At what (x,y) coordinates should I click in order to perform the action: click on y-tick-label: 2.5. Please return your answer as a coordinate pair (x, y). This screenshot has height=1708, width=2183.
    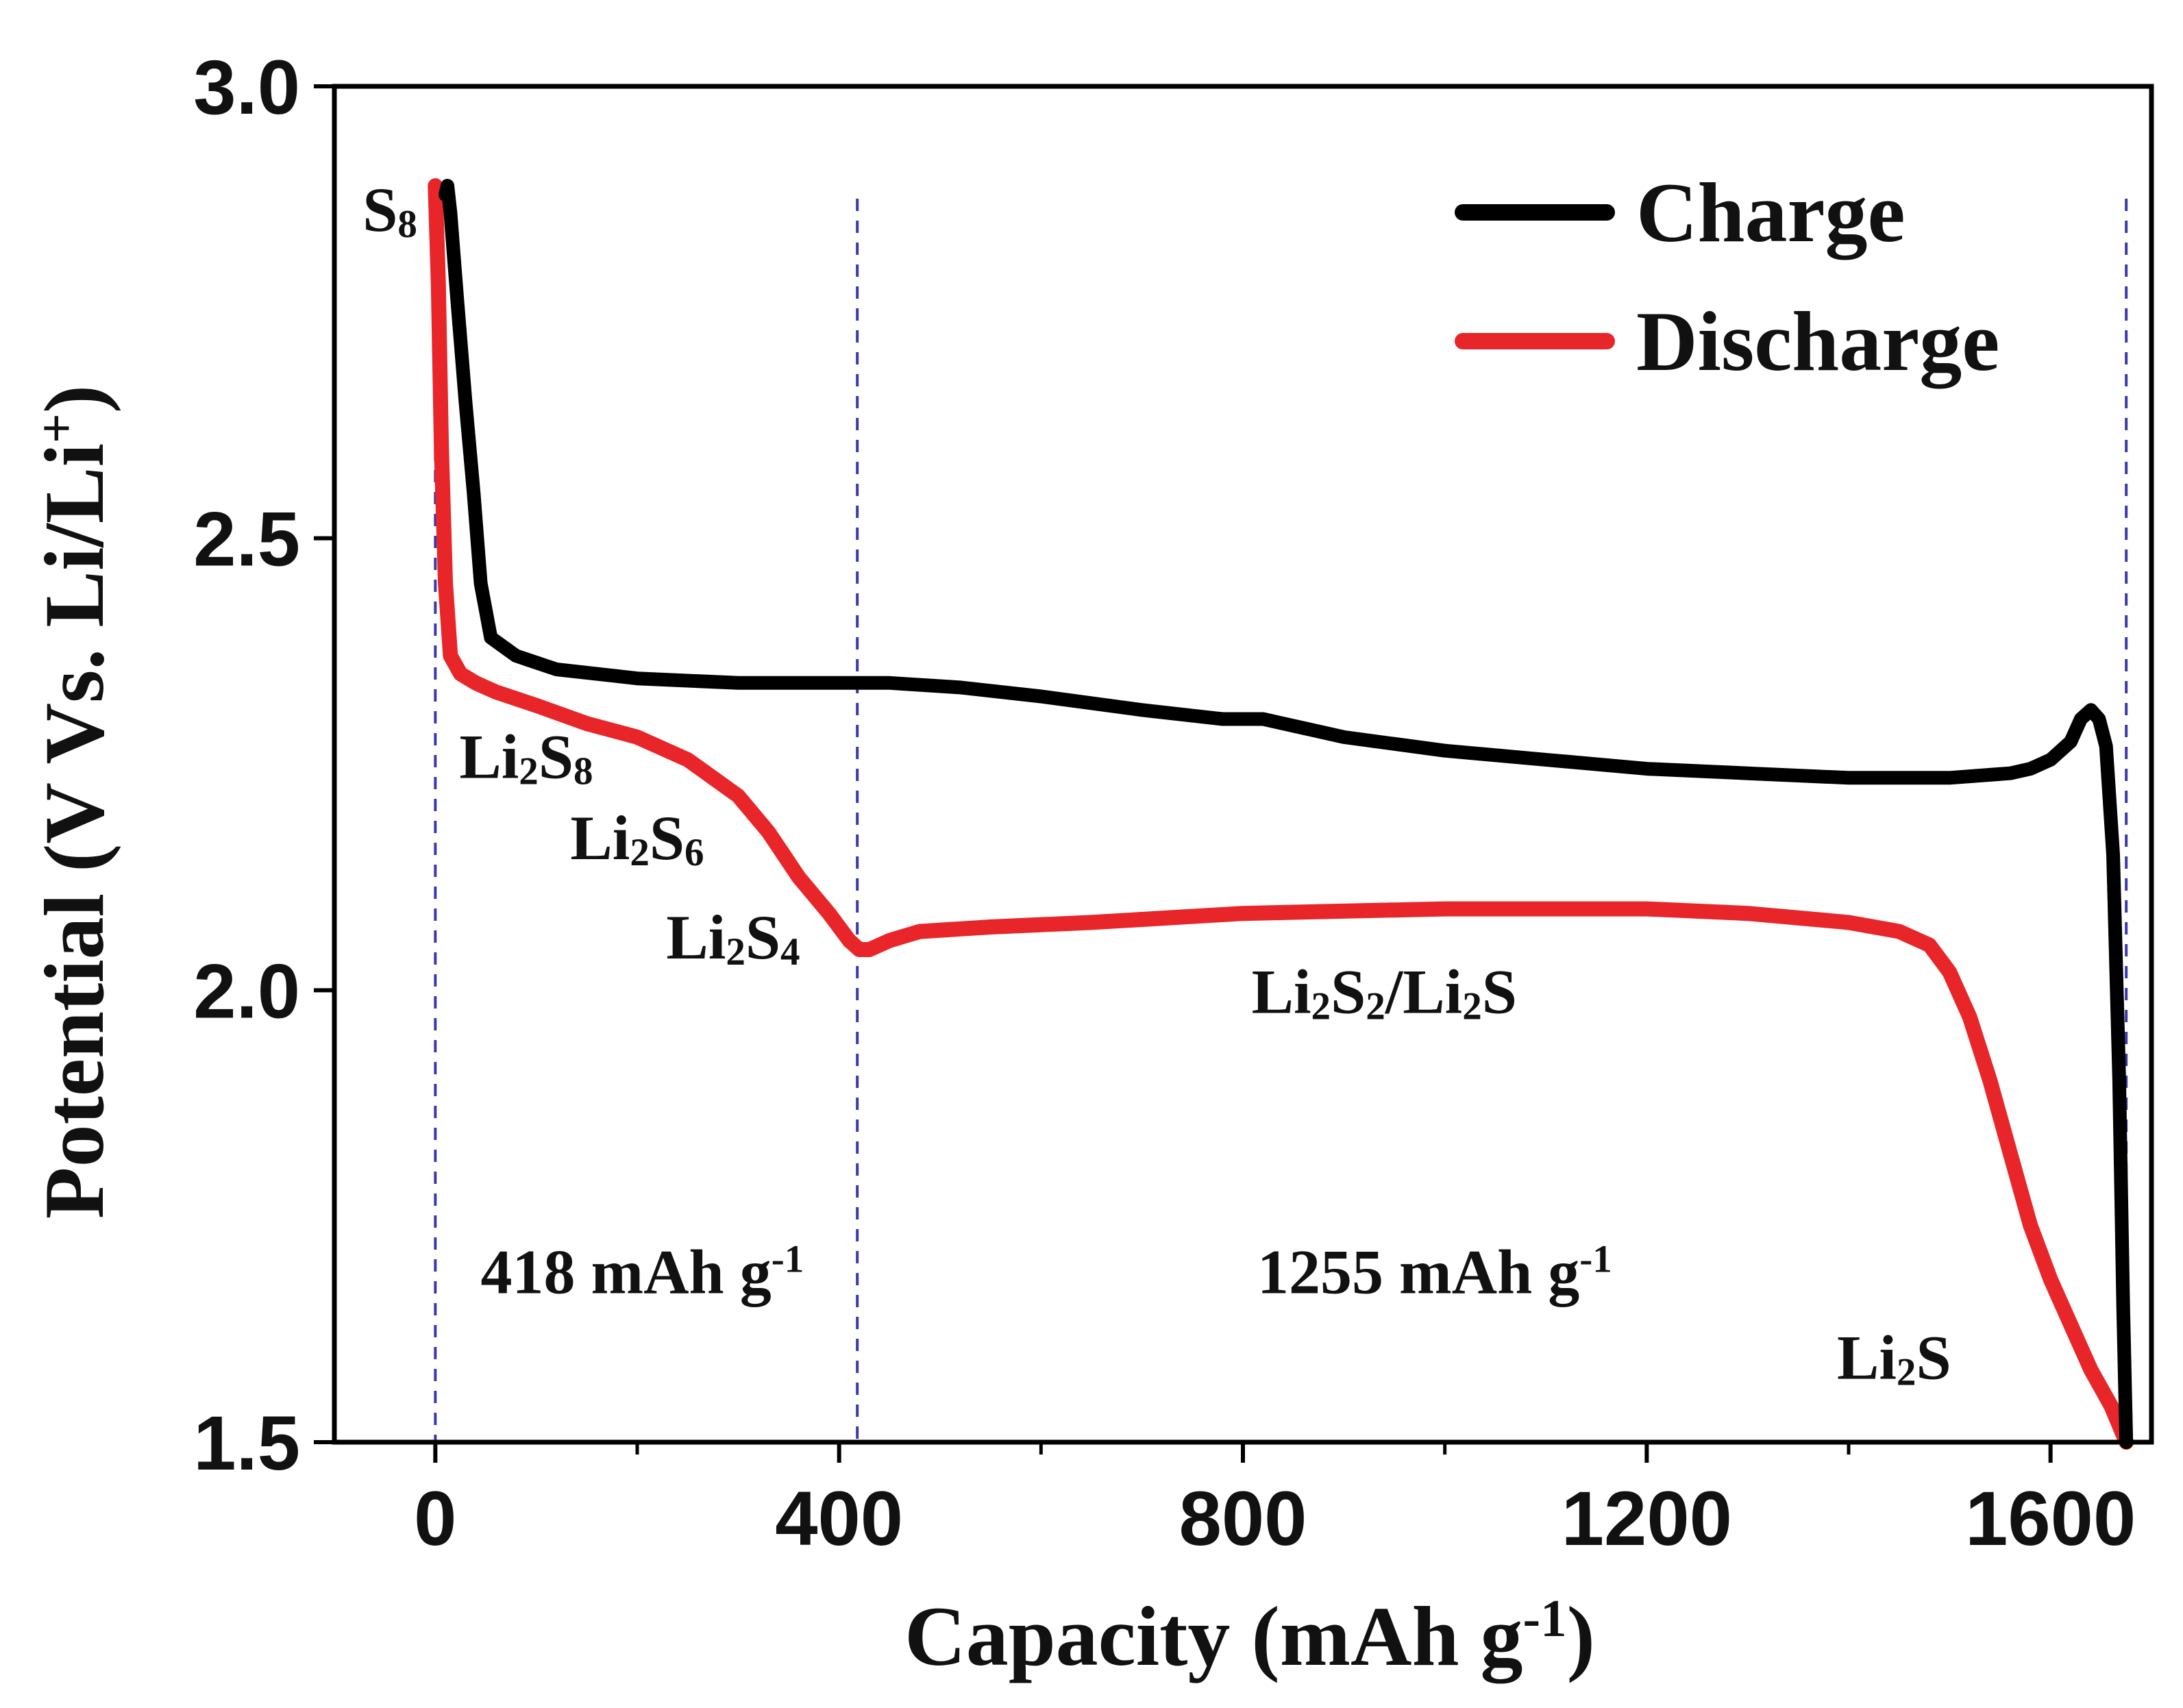
    Looking at the image, I should click on (247, 539).